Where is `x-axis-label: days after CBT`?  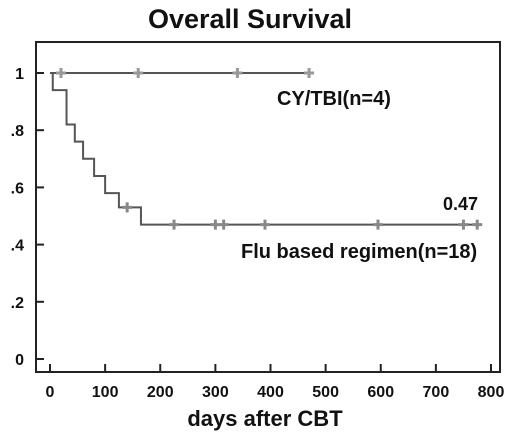 x-axis-label: days after CBT is located at coordinates (265, 418).